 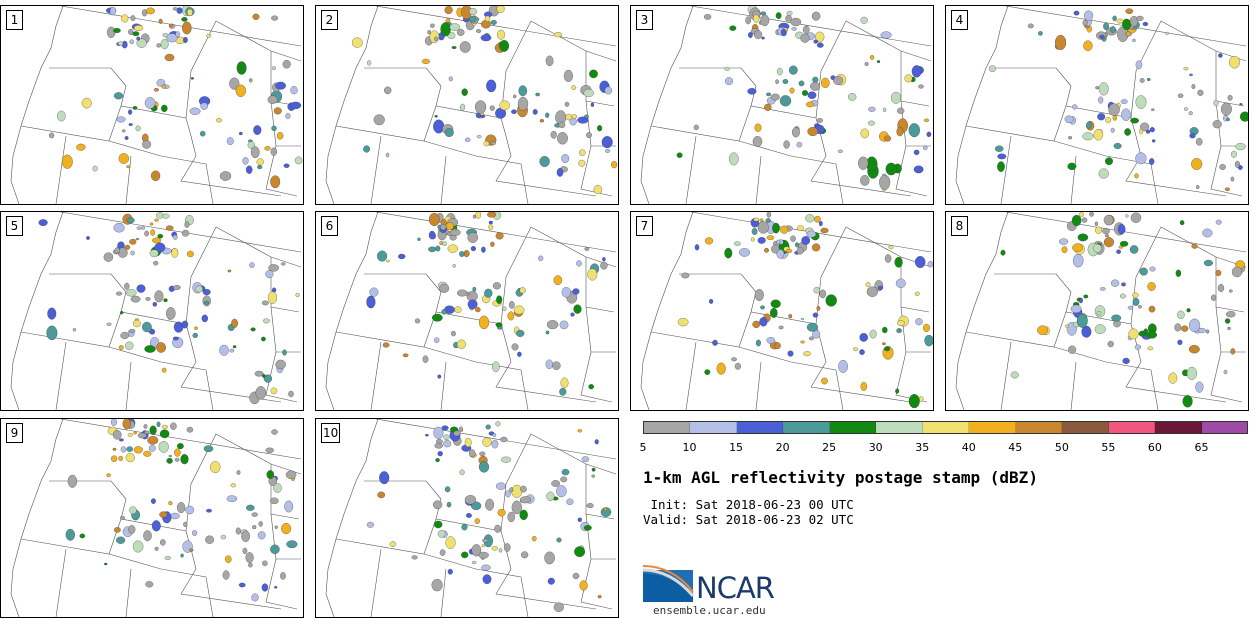 What do you see at coordinates (329, 226) in the screenshot?
I see `panel-label: 6` at bounding box center [329, 226].